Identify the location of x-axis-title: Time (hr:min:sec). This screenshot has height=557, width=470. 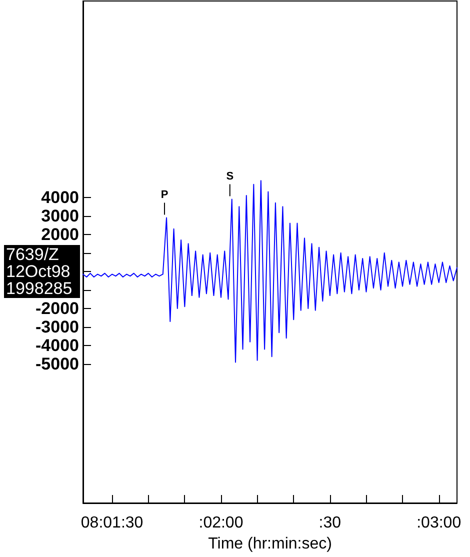
(270, 544).